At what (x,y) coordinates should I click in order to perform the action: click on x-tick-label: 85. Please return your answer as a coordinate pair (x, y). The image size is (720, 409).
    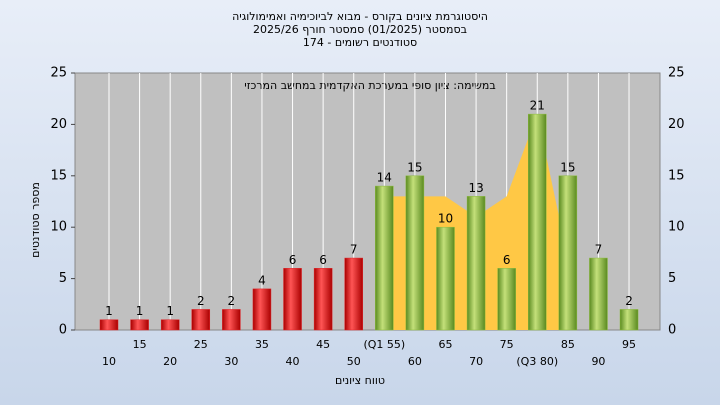
    Looking at the image, I should click on (568, 344).